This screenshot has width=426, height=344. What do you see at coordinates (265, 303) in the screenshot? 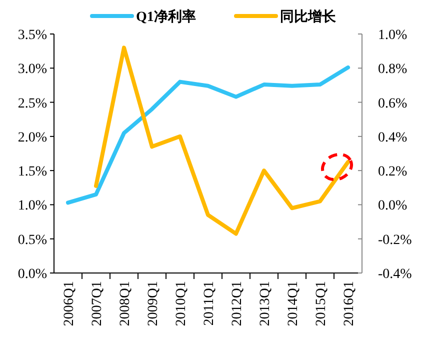
I see `x-tick-label: 2013Q1` at bounding box center [265, 303].